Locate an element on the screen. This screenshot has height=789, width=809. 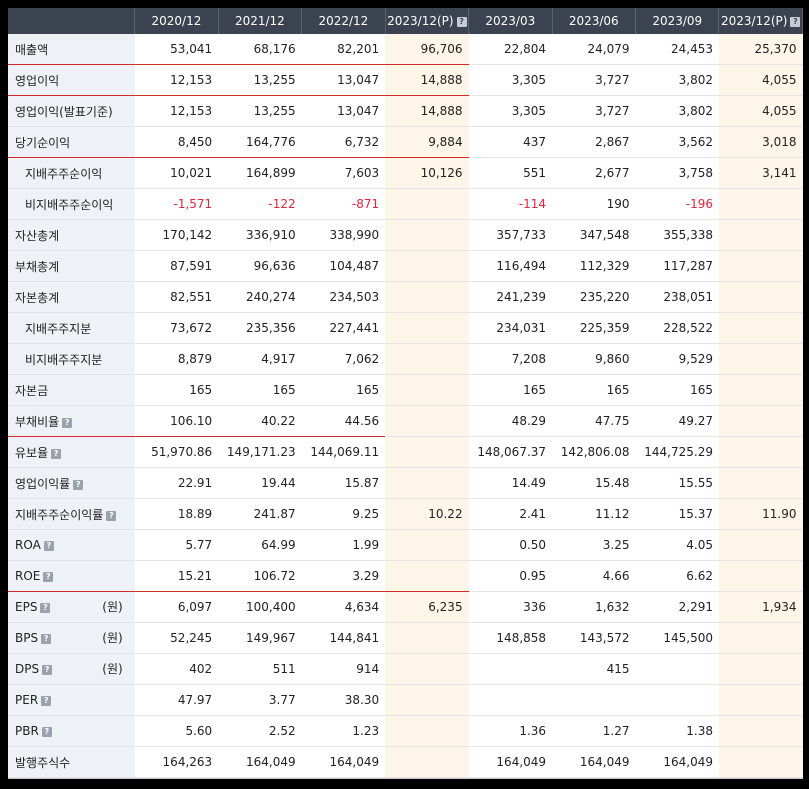
value-cell: 164,049 is located at coordinates (343, 762).